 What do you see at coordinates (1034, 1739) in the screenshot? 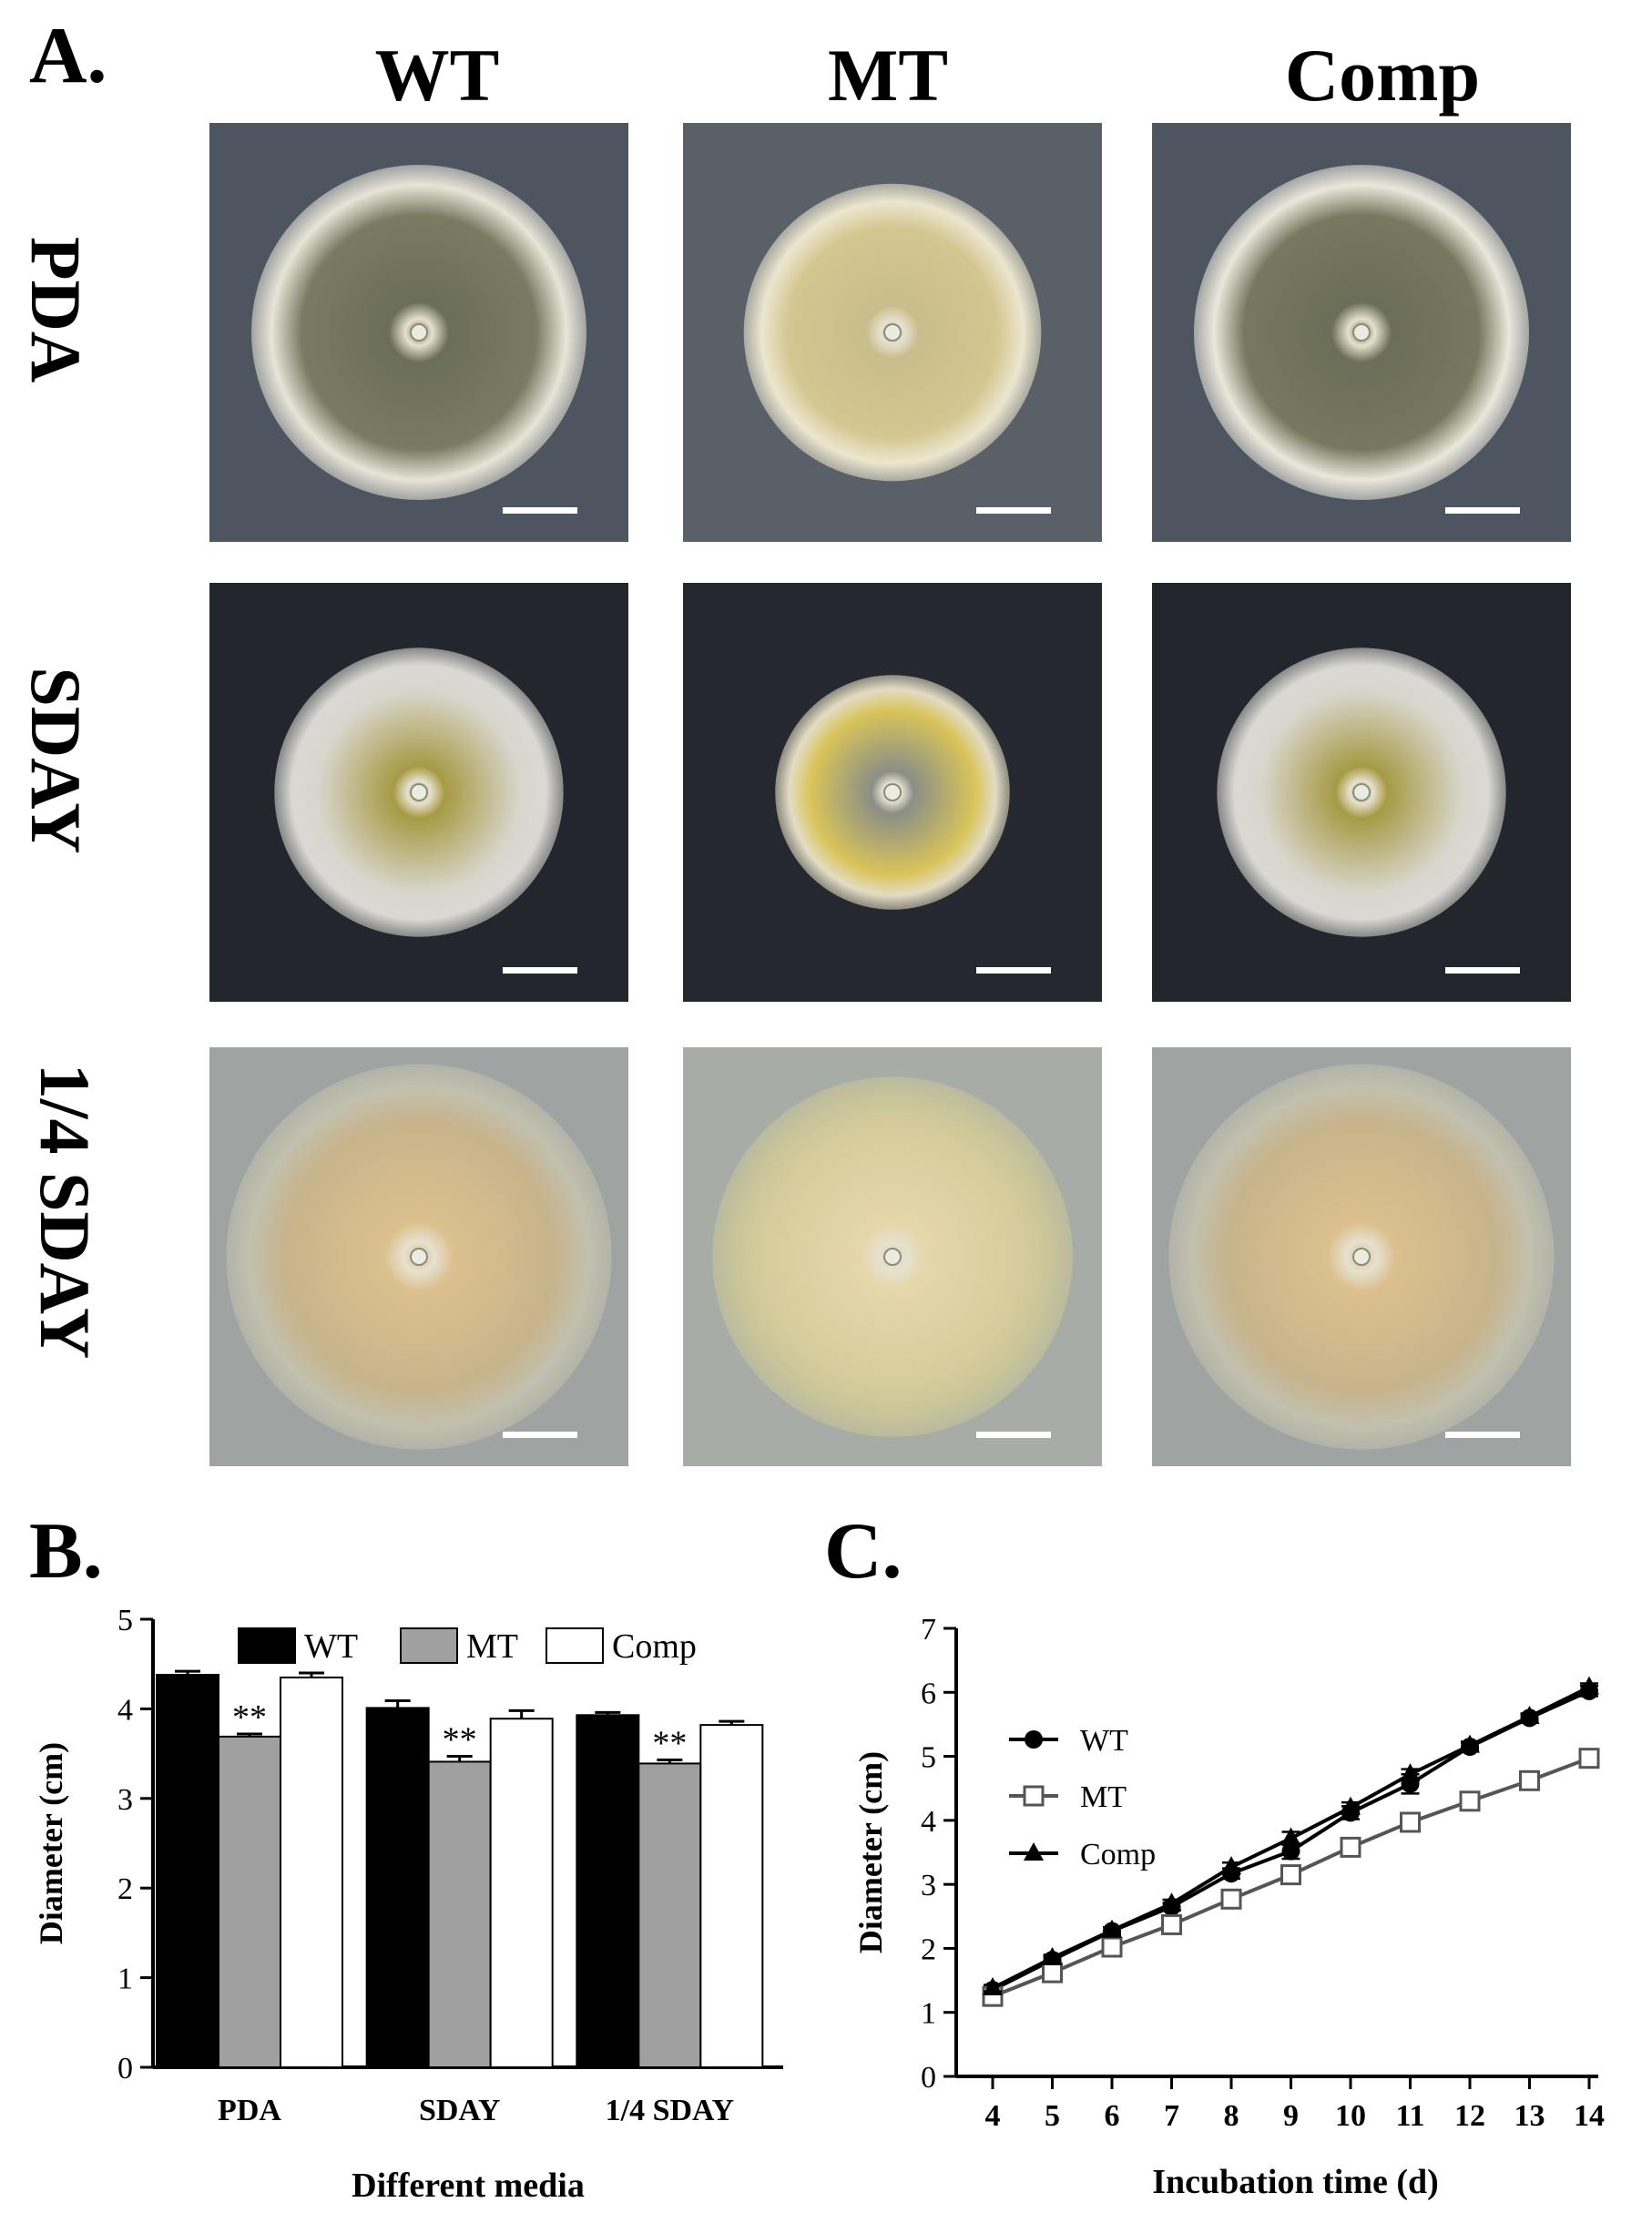
I see `legend-marker-wt` at bounding box center [1034, 1739].